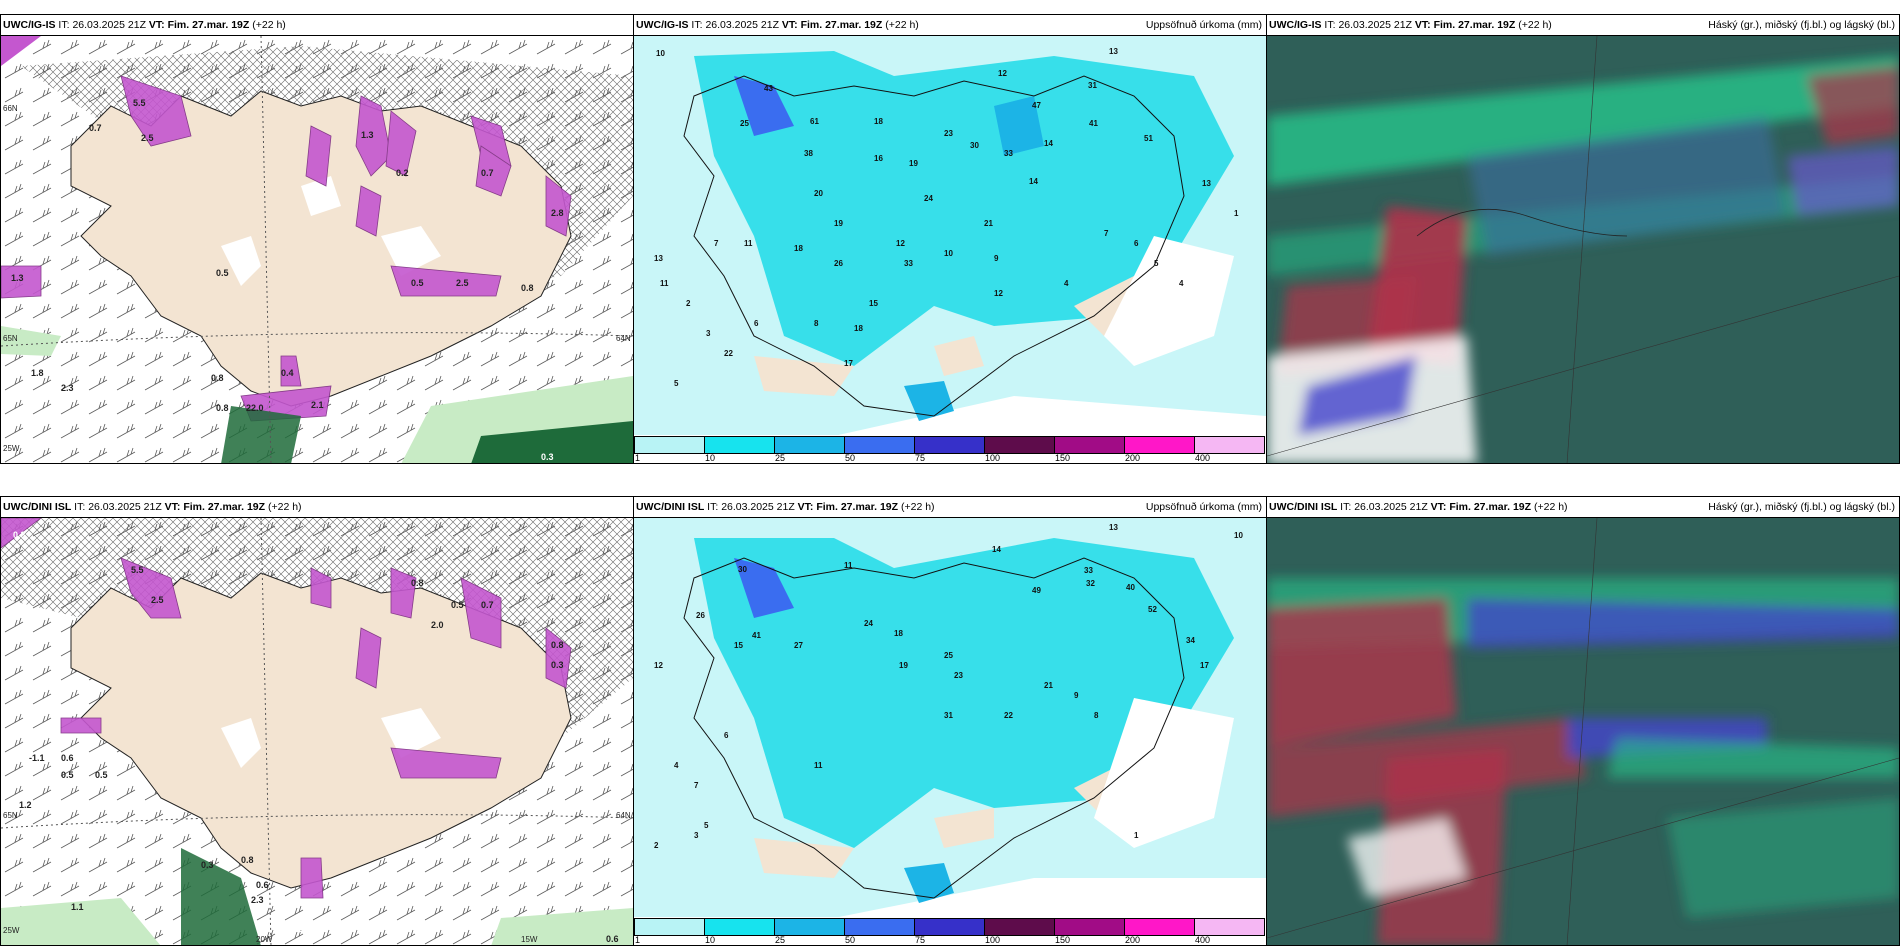 The height and width of the screenshot is (950, 1900). What do you see at coordinates (1375, 25) in the screenshot?
I see `init-time: 26.03.2025 21Z` at bounding box center [1375, 25].